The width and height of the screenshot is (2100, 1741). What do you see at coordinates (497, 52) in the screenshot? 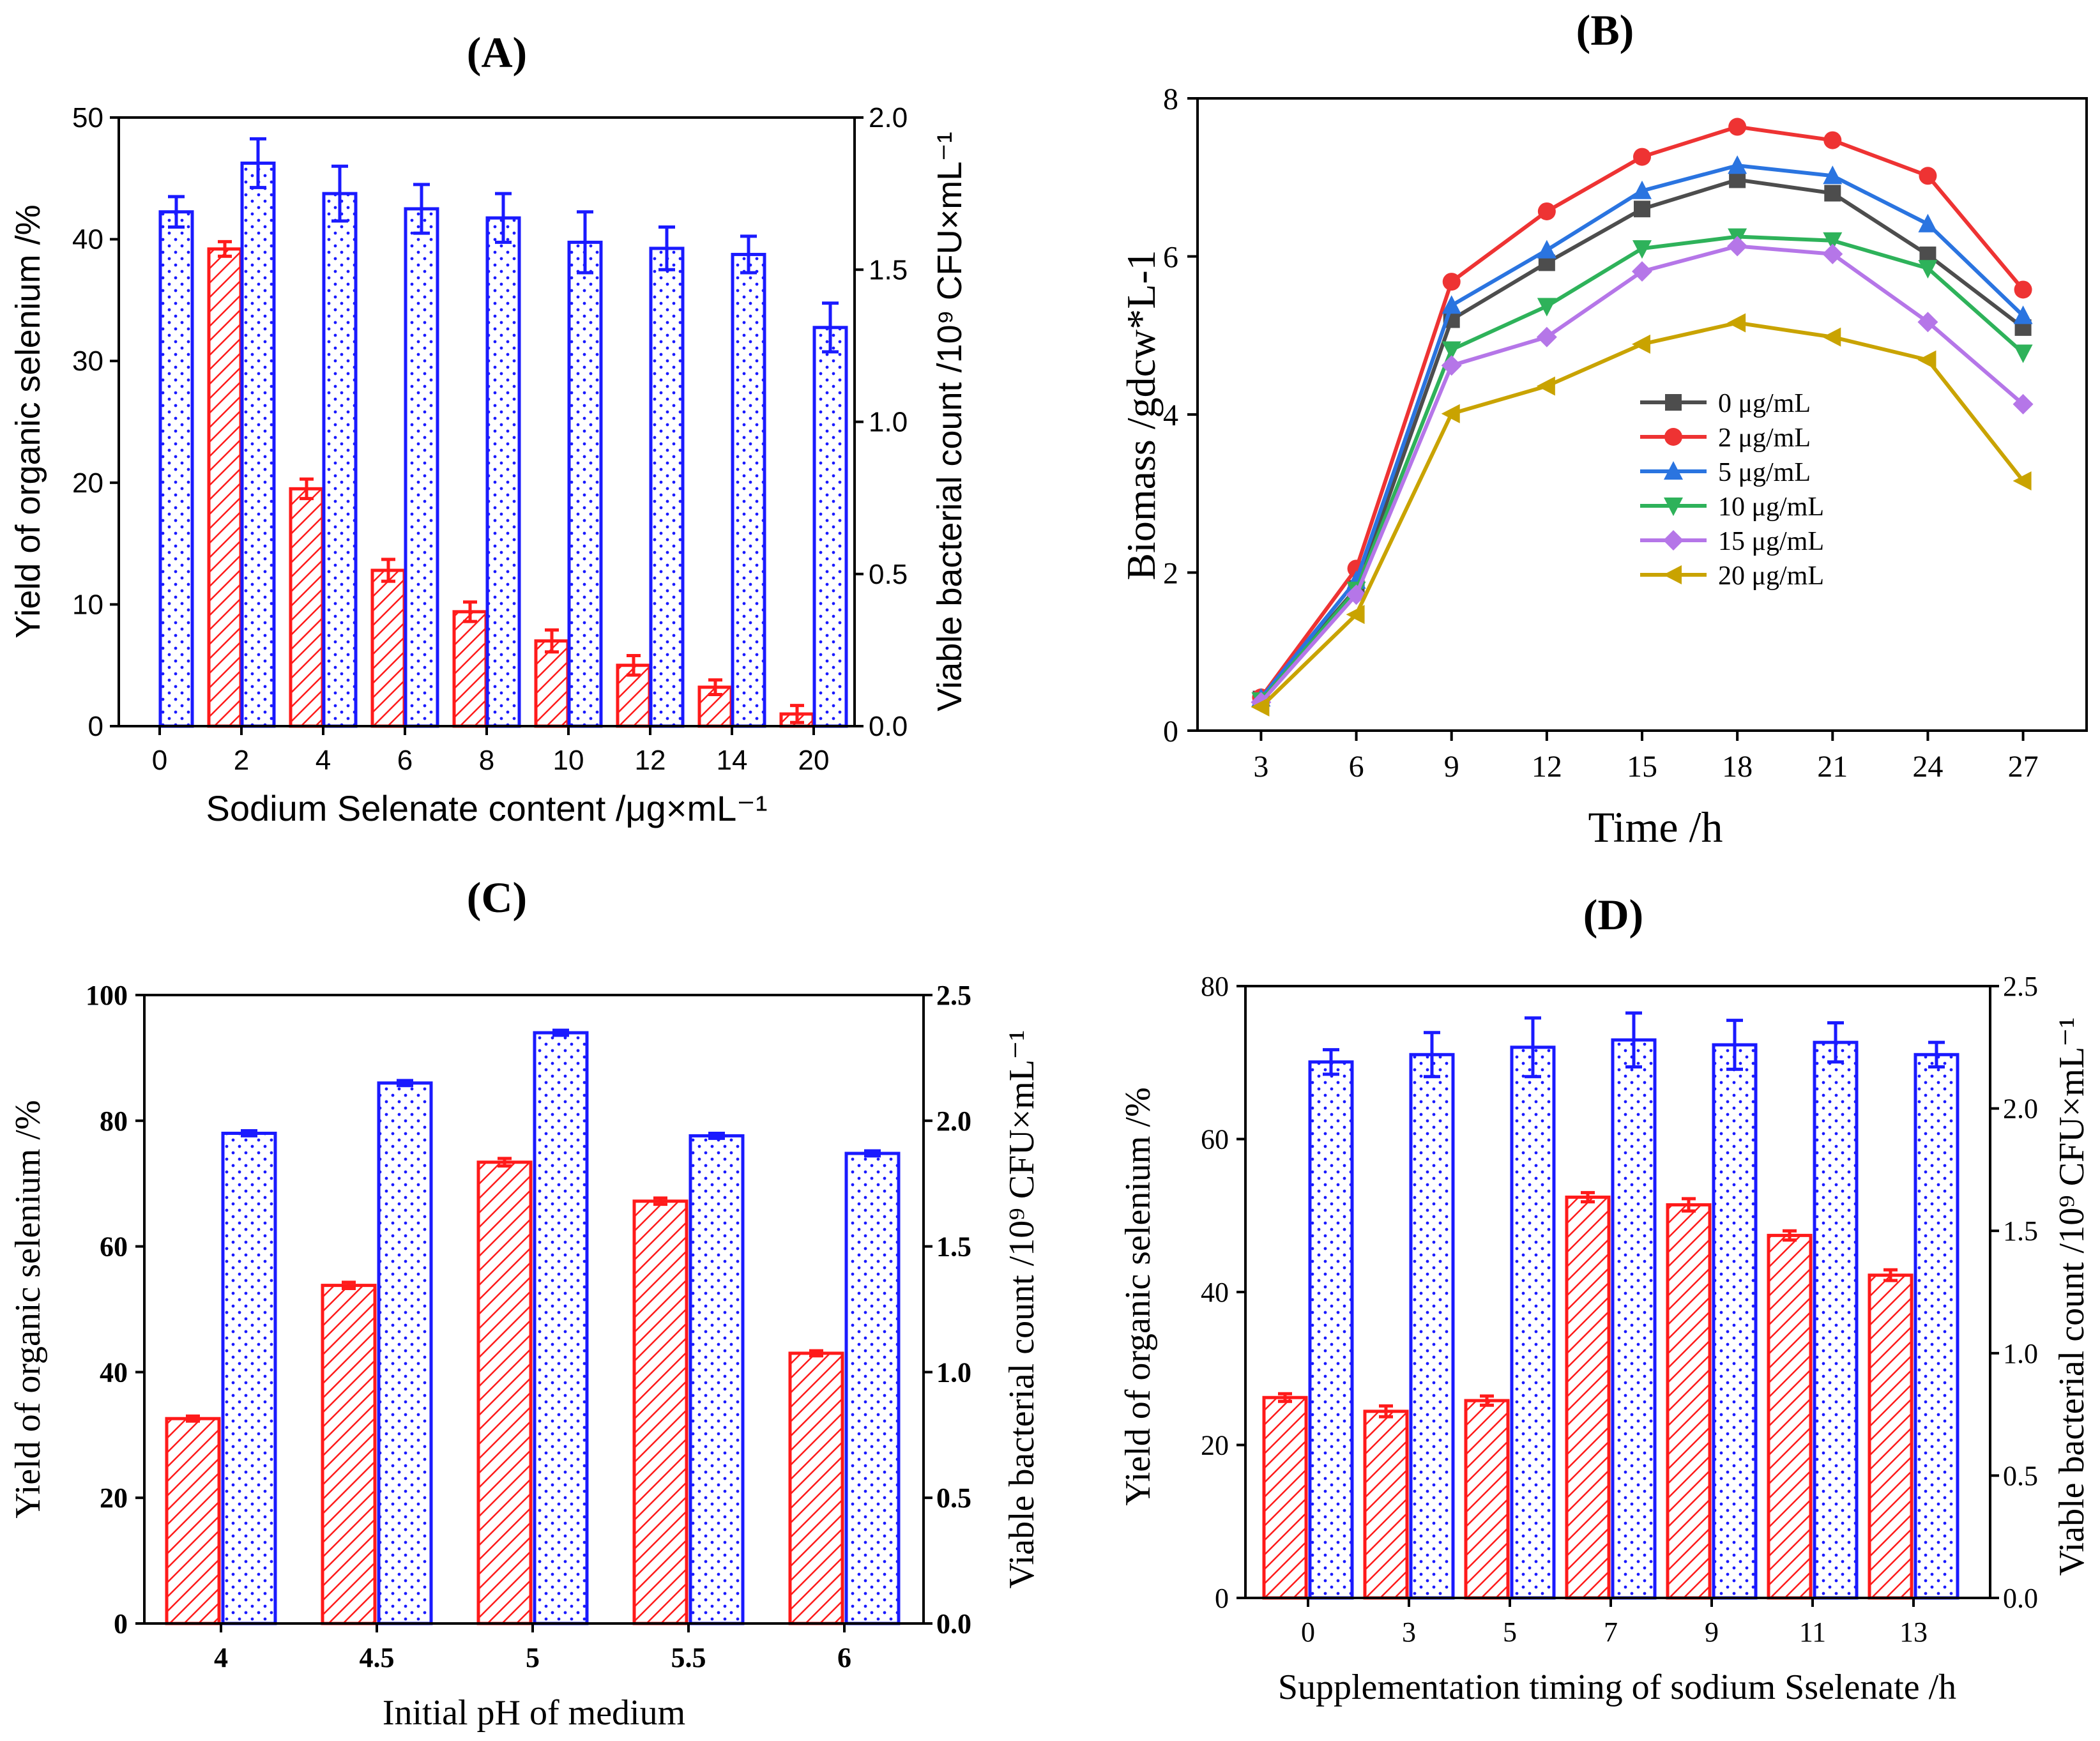
I see `panel-a-label: (A)` at bounding box center [497, 52].